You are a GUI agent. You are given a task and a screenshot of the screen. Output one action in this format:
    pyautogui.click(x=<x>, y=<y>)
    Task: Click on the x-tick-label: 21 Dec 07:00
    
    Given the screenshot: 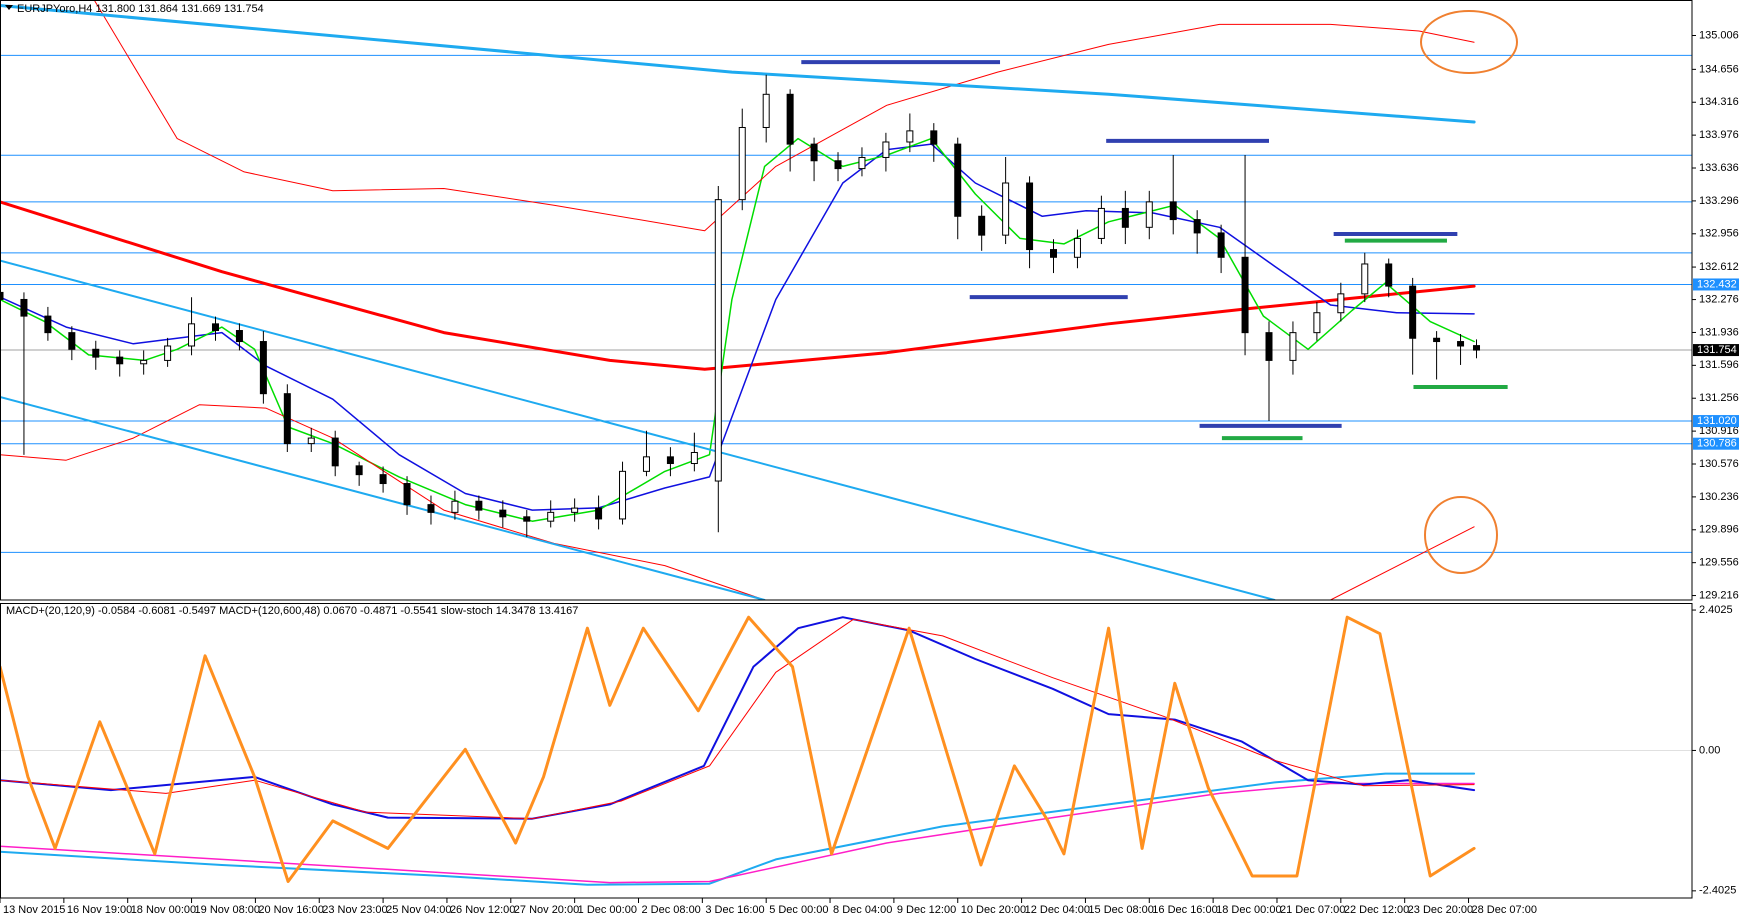 What is the action you would take?
    pyautogui.click(x=1312, y=910)
    